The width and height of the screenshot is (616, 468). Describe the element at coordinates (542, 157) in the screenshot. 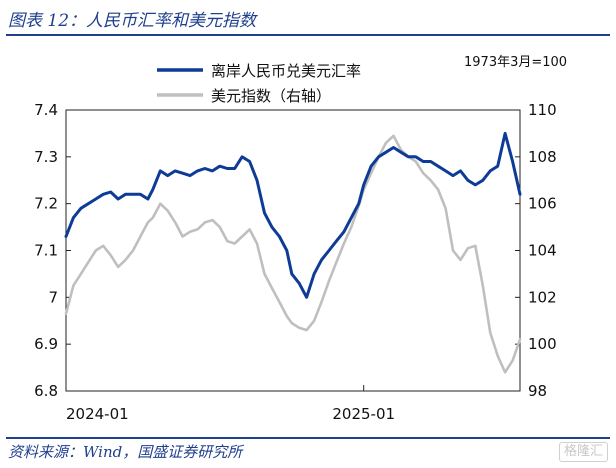

I see `right-tick-label: 108` at that location.